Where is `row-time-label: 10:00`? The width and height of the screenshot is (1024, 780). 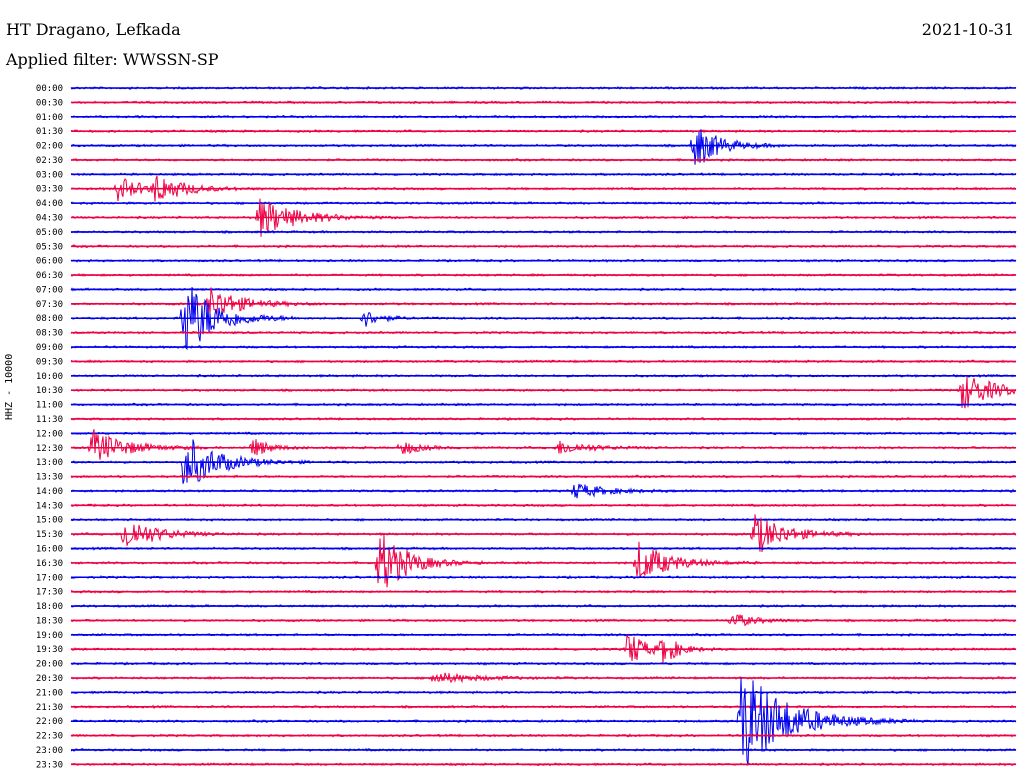 row-time-label: 10:00 is located at coordinates (49, 377).